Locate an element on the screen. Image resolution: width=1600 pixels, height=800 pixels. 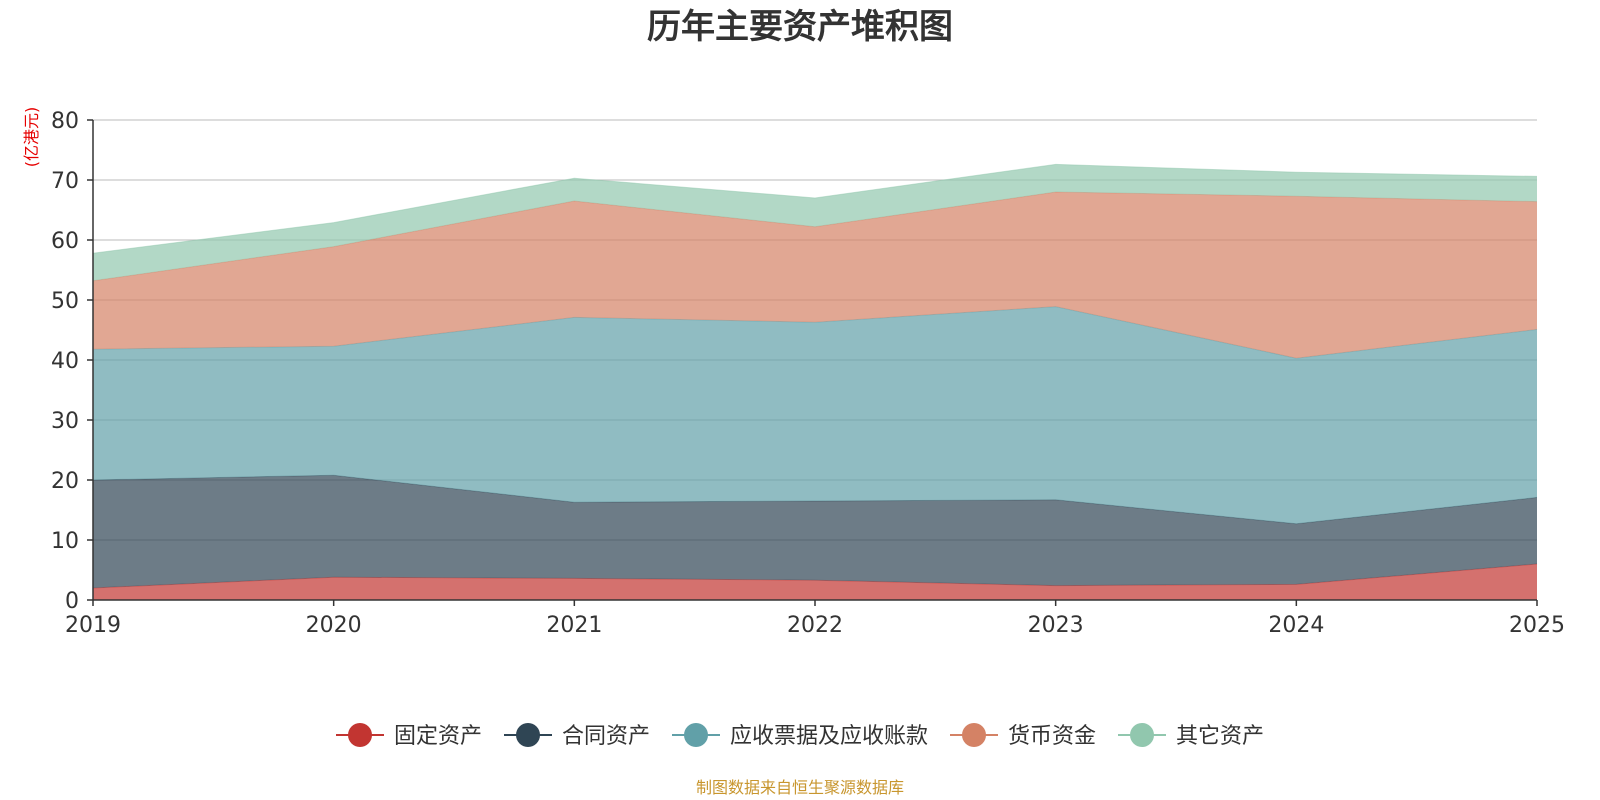
legend-label: 货币资金 is located at coordinates (1052, 736).